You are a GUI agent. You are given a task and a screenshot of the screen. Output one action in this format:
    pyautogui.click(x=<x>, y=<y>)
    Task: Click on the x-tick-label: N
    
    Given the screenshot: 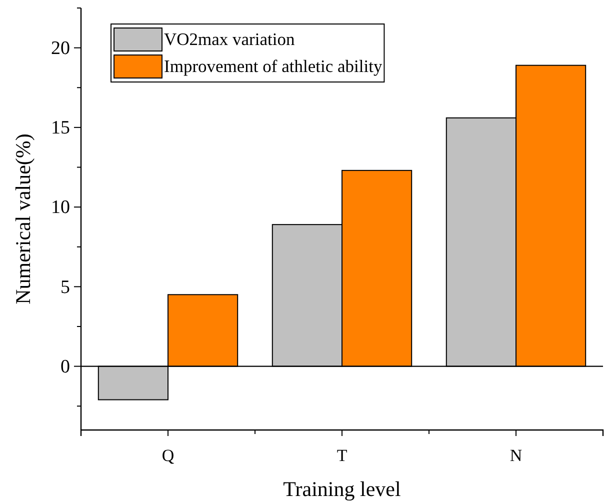 What is the action you would take?
    pyautogui.click(x=516, y=456)
    